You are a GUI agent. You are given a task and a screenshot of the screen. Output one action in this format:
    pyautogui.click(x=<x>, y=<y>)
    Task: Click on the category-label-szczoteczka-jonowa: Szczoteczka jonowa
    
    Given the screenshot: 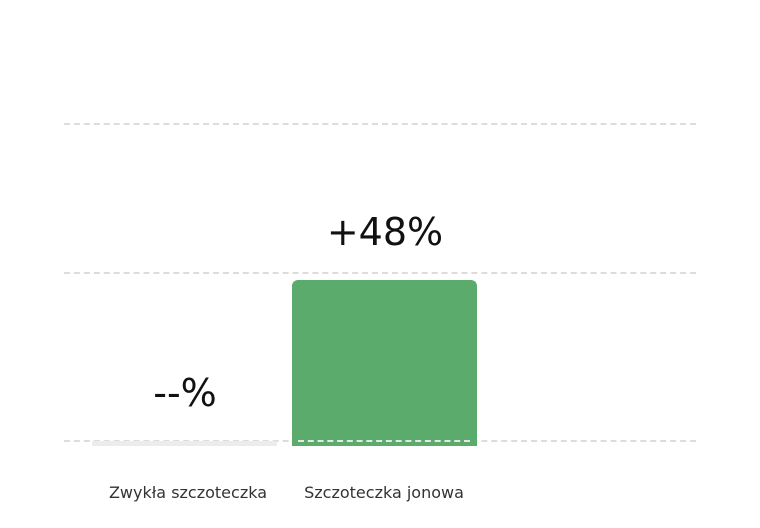 What is the action you would take?
    pyautogui.click(x=384, y=492)
    